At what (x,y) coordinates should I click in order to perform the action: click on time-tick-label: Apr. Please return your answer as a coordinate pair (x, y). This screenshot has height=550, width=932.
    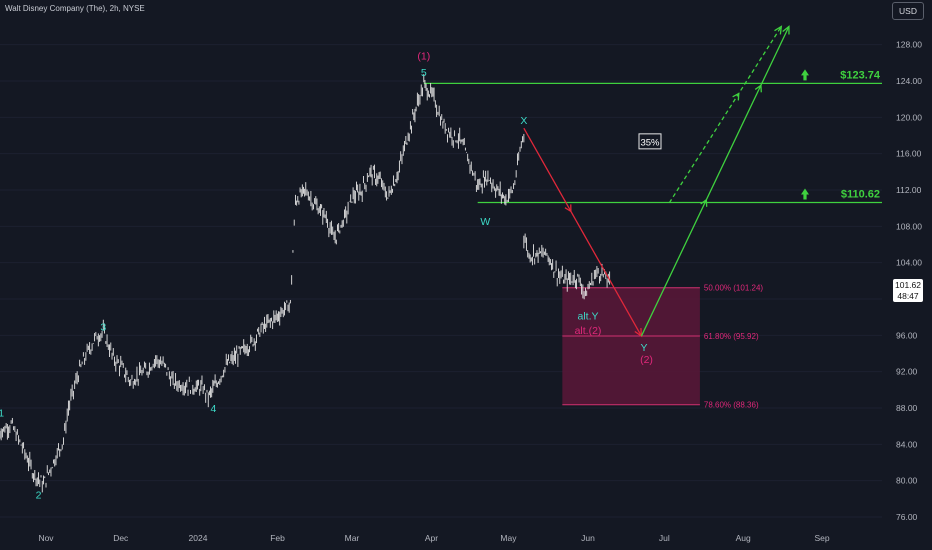
    Looking at the image, I should click on (431, 538).